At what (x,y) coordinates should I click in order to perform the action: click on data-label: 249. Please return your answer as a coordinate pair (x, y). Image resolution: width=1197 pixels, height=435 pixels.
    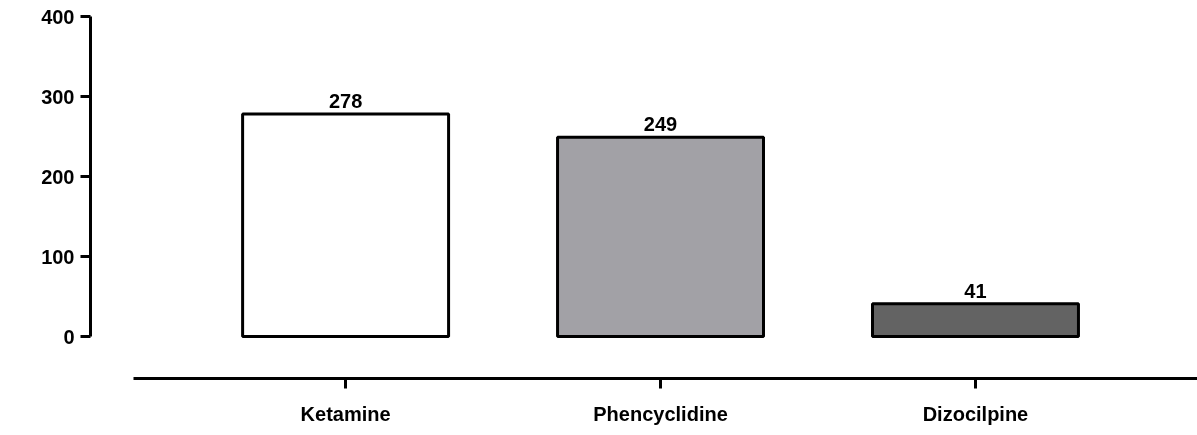
    Looking at the image, I should click on (660, 124).